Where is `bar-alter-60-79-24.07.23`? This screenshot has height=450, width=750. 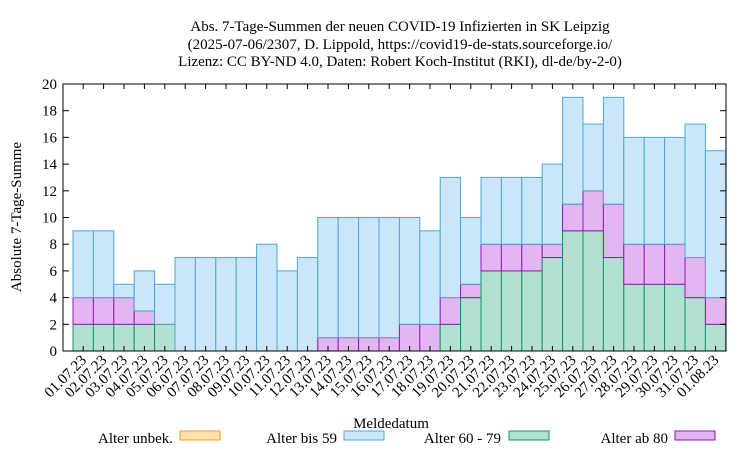 bar-alter-60-79-24.07.23 is located at coordinates (552, 304).